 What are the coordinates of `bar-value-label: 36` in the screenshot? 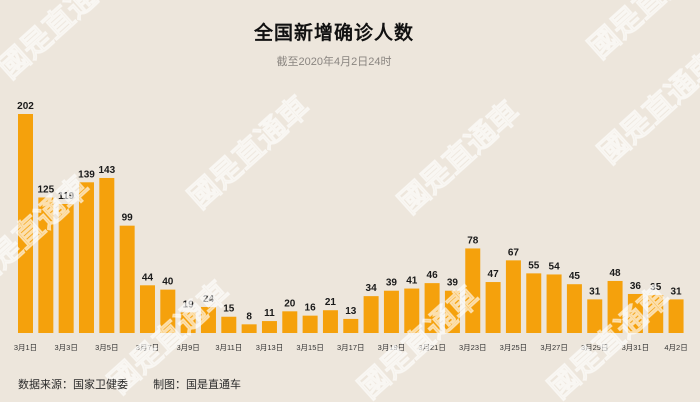 It's located at (636, 286).